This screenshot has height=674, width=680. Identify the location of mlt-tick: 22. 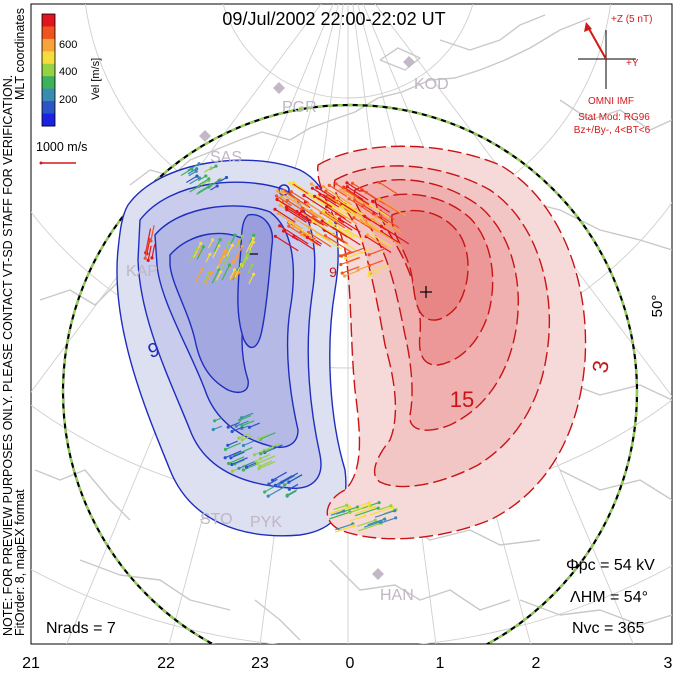
(166, 663).